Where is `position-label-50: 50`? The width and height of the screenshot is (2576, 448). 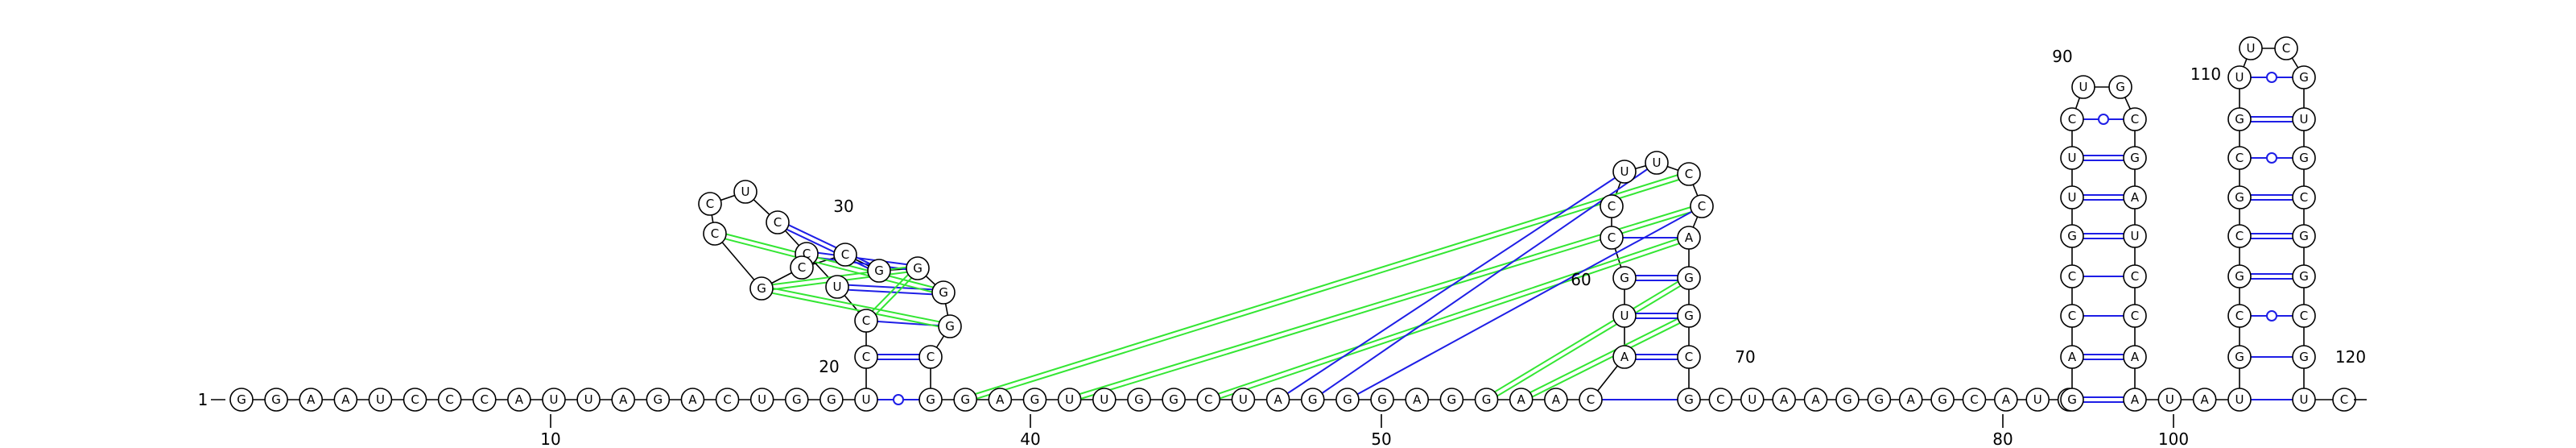
position-label-50: 50 is located at coordinates (1381, 438).